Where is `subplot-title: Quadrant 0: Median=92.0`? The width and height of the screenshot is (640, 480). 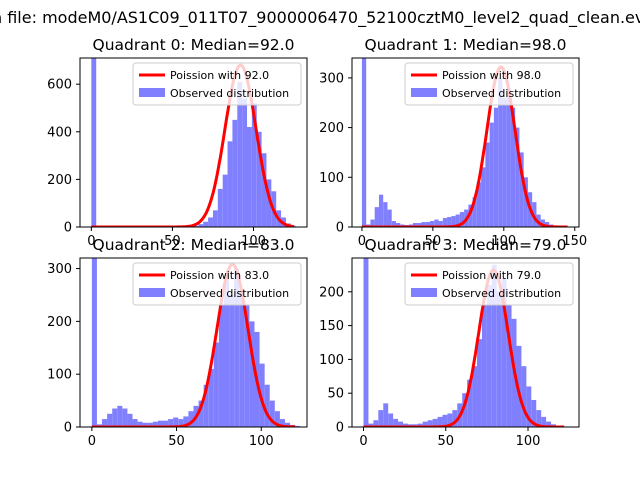
subplot-title: Quadrant 0: Median=92.0 is located at coordinates (194, 45).